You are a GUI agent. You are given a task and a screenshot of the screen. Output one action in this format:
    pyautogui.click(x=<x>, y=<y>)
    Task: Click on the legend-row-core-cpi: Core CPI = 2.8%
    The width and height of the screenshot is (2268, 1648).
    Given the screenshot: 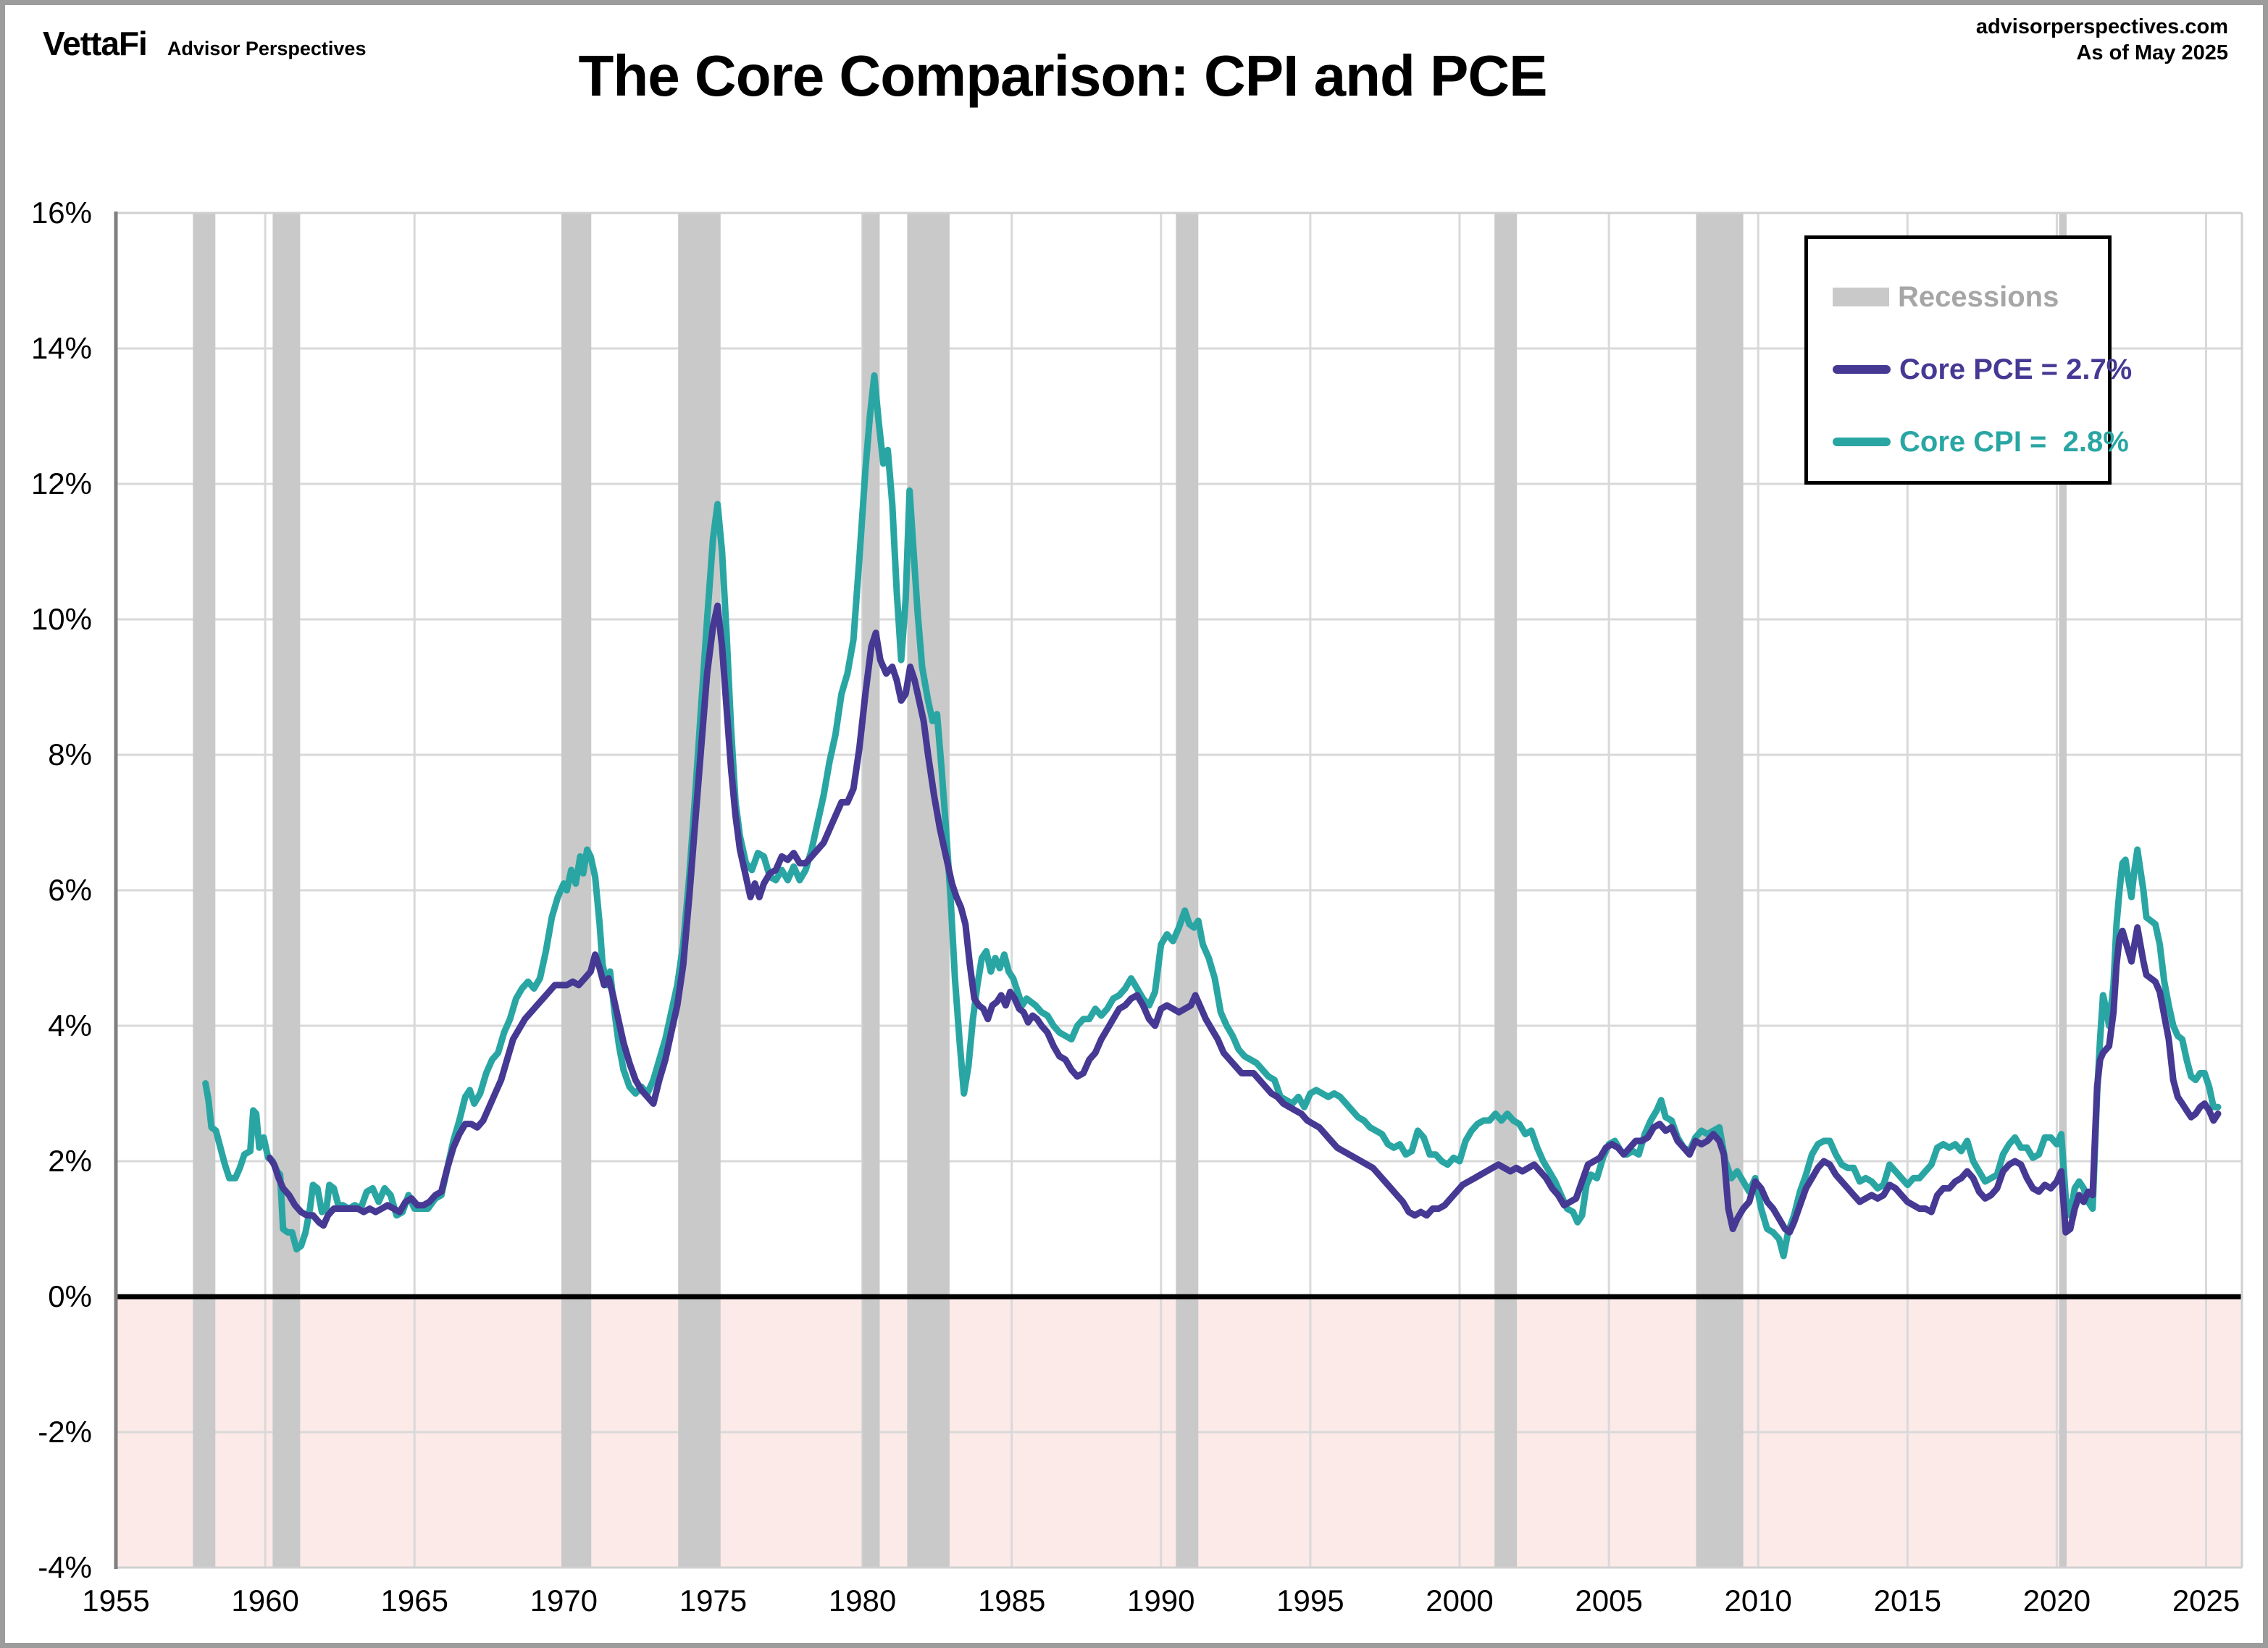 What is the action you would take?
    pyautogui.click(x=1969, y=442)
    